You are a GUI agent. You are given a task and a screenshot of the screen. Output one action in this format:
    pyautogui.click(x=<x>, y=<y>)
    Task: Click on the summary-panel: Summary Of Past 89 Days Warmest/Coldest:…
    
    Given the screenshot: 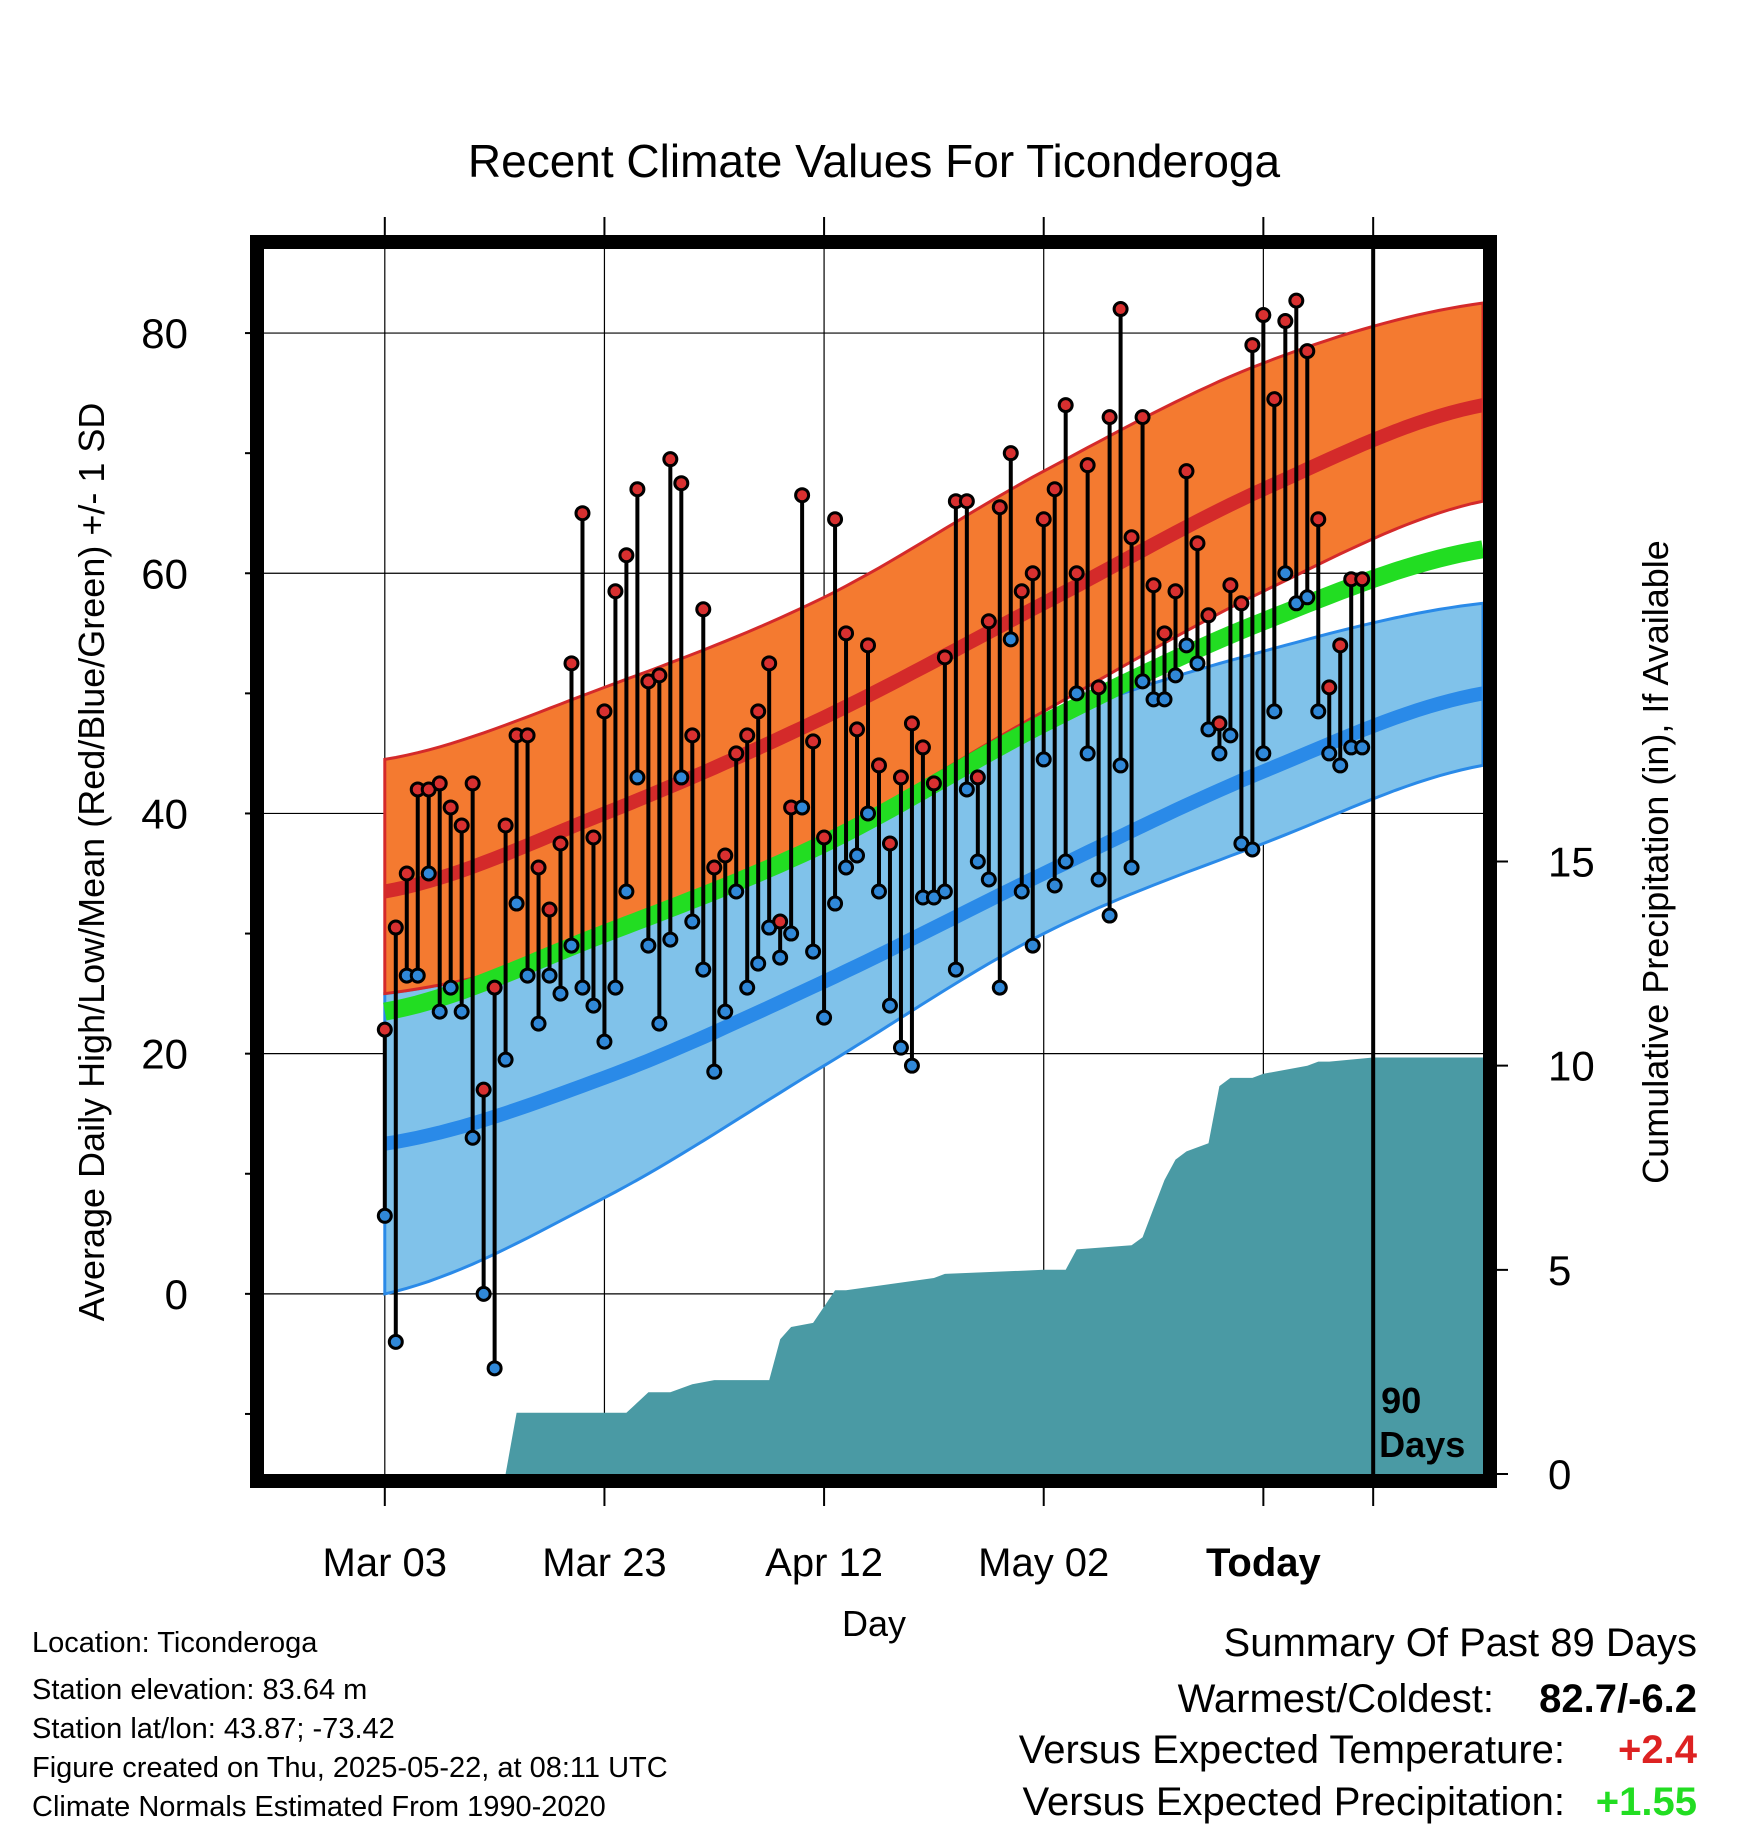 What is the action you would take?
    pyautogui.click(x=1358, y=1722)
    